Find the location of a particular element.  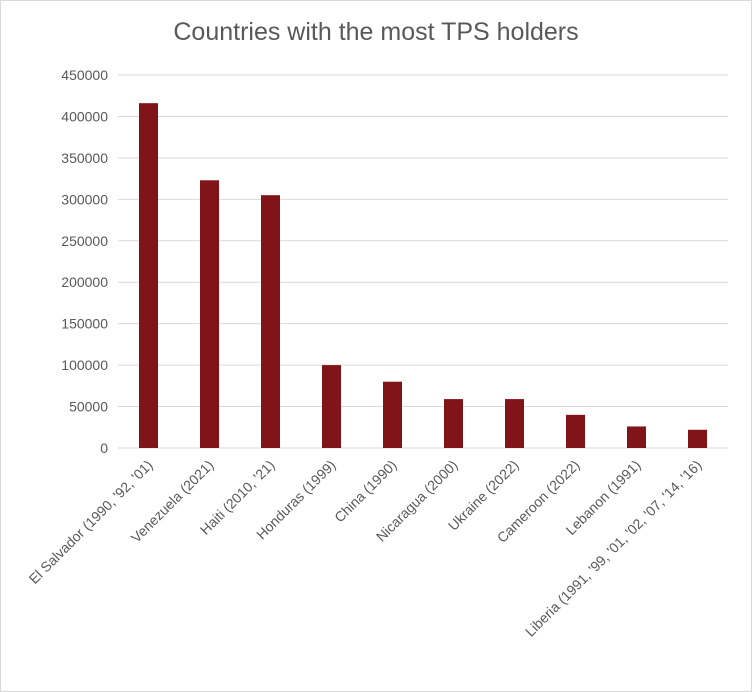

y-tick-label: 200000 is located at coordinates (84, 282).